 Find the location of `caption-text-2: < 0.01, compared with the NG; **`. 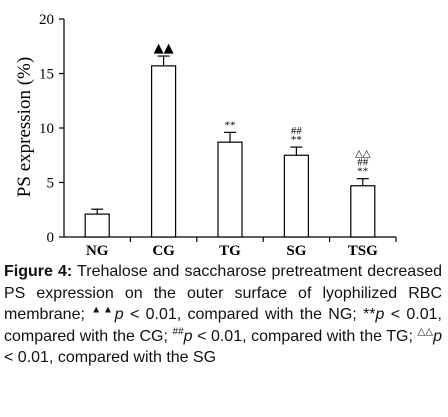

caption-text-2: < 0.01, compared with the NG; ** is located at coordinates (249, 315).